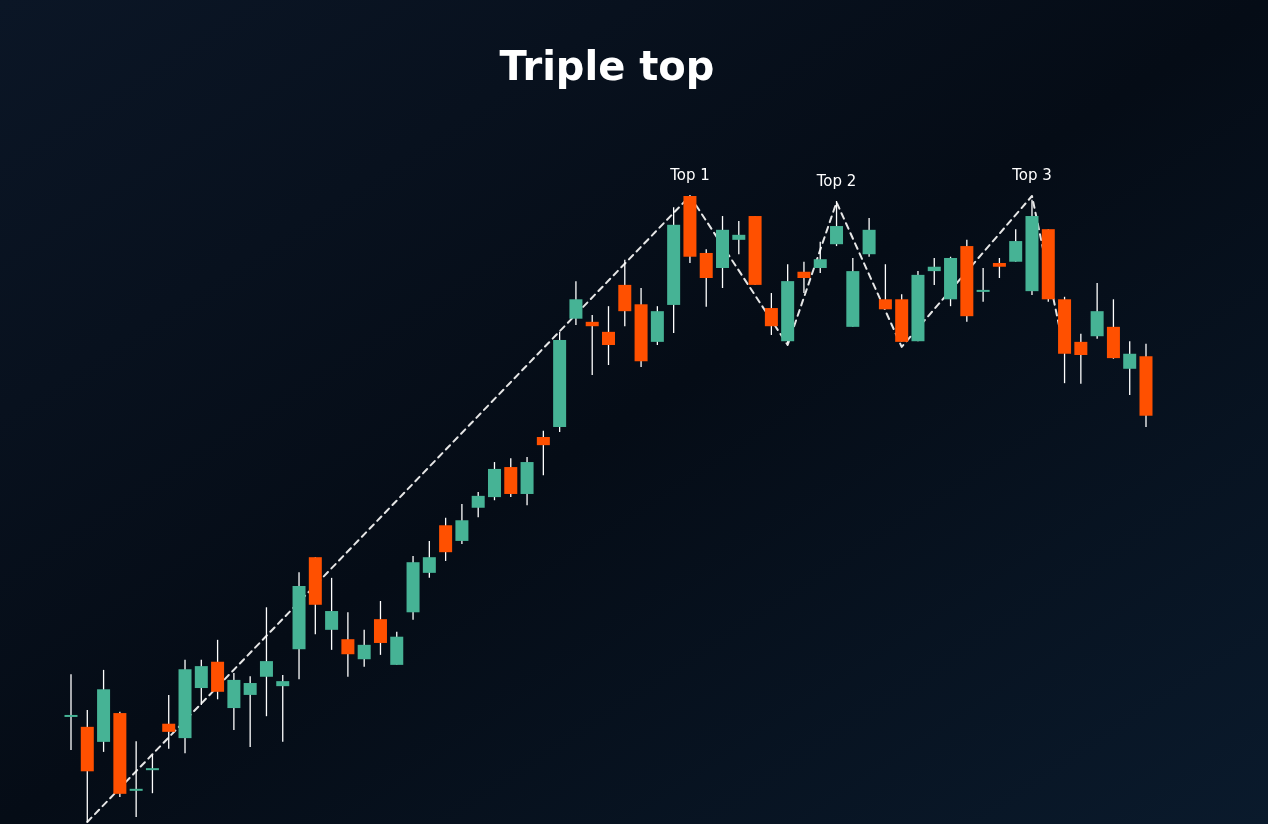  I want to click on text: Top 2, so click(836, 181).